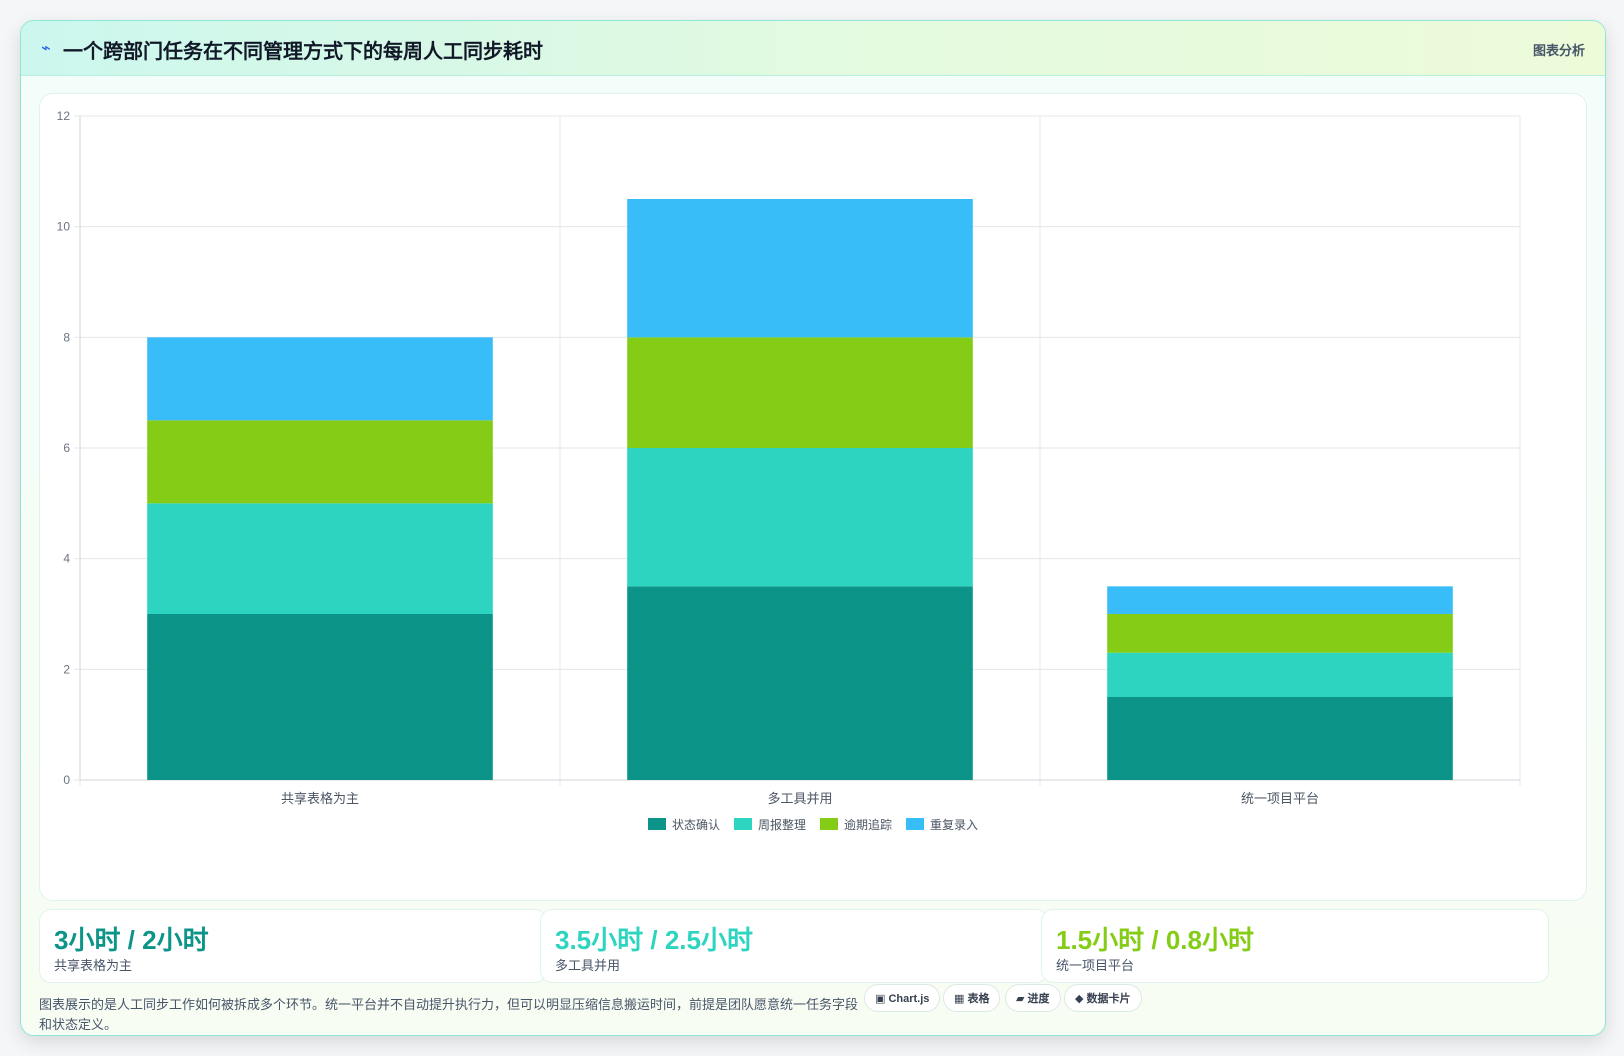  I want to click on kpi-value: 3.5小时 / 2.5小时, so click(654, 940).